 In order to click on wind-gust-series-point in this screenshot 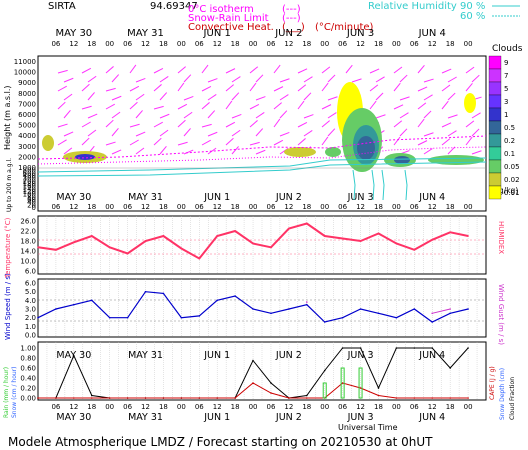, I will do `click(450, 309)`.